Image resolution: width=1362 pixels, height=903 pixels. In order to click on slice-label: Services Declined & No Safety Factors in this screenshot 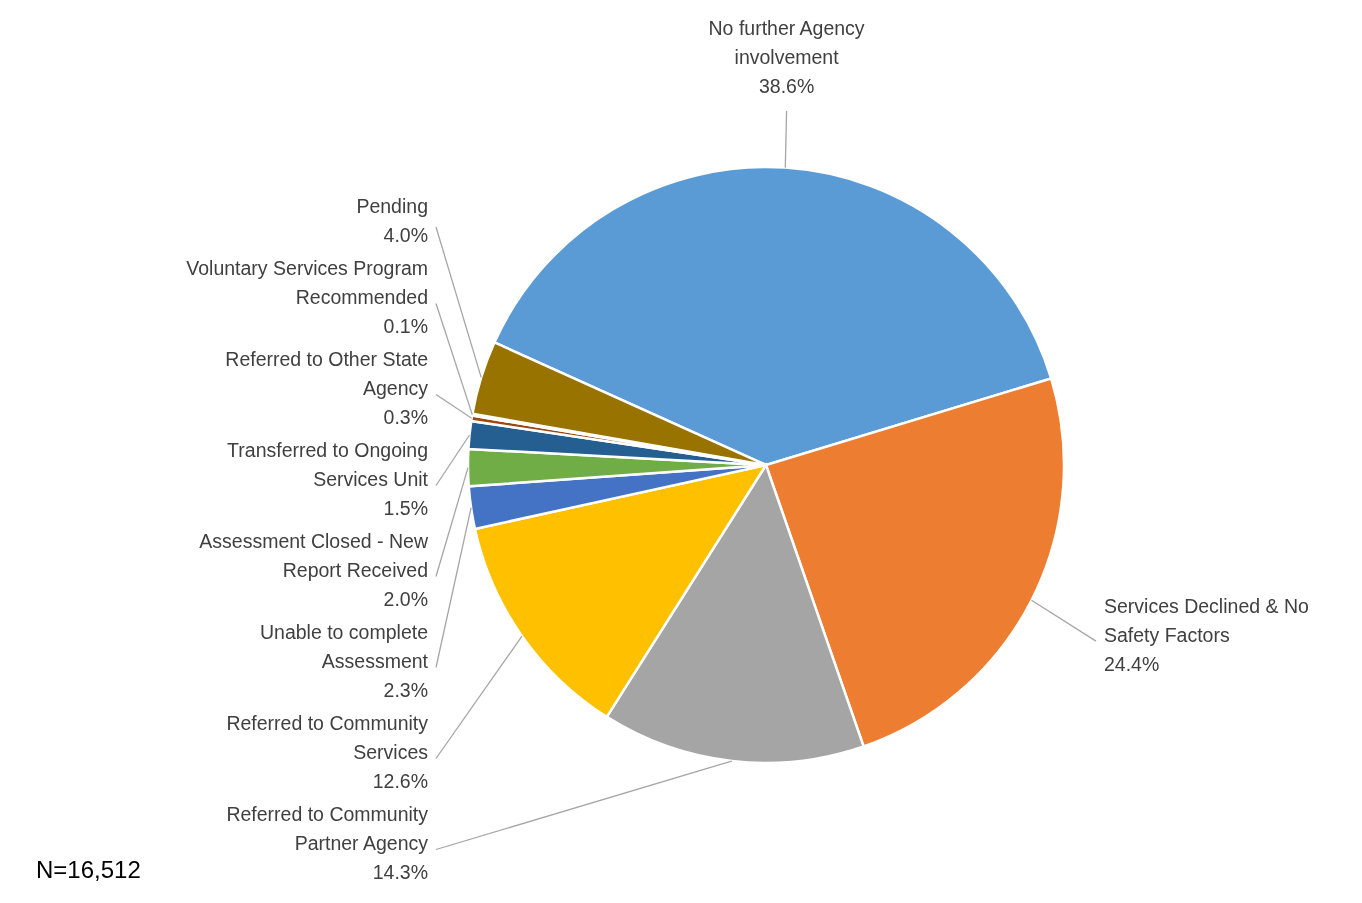, I will do `click(1206, 620)`.